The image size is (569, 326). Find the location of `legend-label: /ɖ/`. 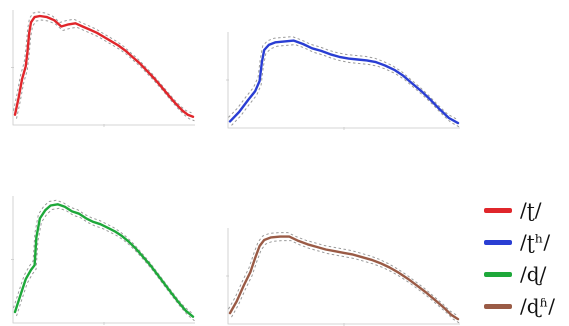

legend-label: /ɖ/ is located at coordinates (533, 274).